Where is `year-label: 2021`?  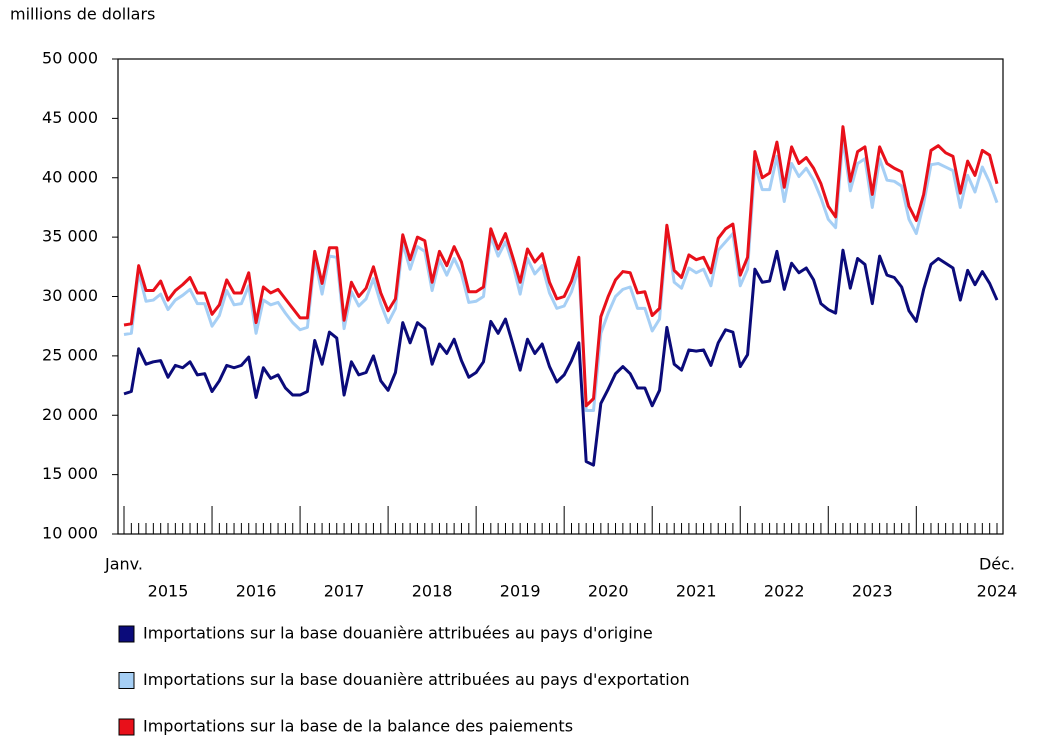
year-label: 2021 is located at coordinates (696, 591).